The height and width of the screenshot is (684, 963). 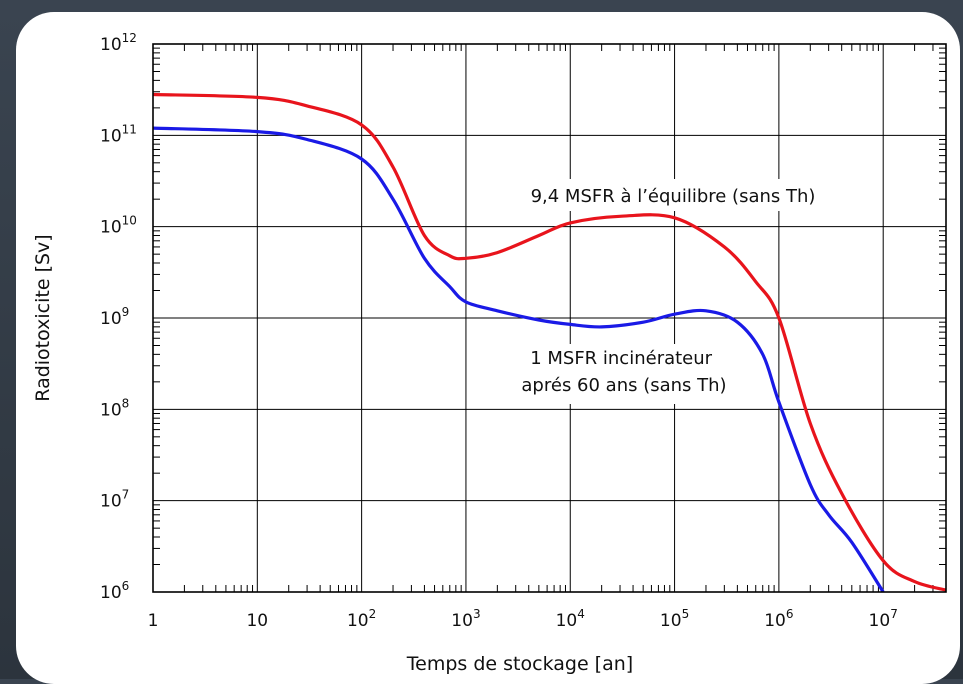 What do you see at coordinates (621, 358) in the screenshot?
I see `series-2-label-line-1: 1 MSFR incinérateur` at bounding box center [621, 358].